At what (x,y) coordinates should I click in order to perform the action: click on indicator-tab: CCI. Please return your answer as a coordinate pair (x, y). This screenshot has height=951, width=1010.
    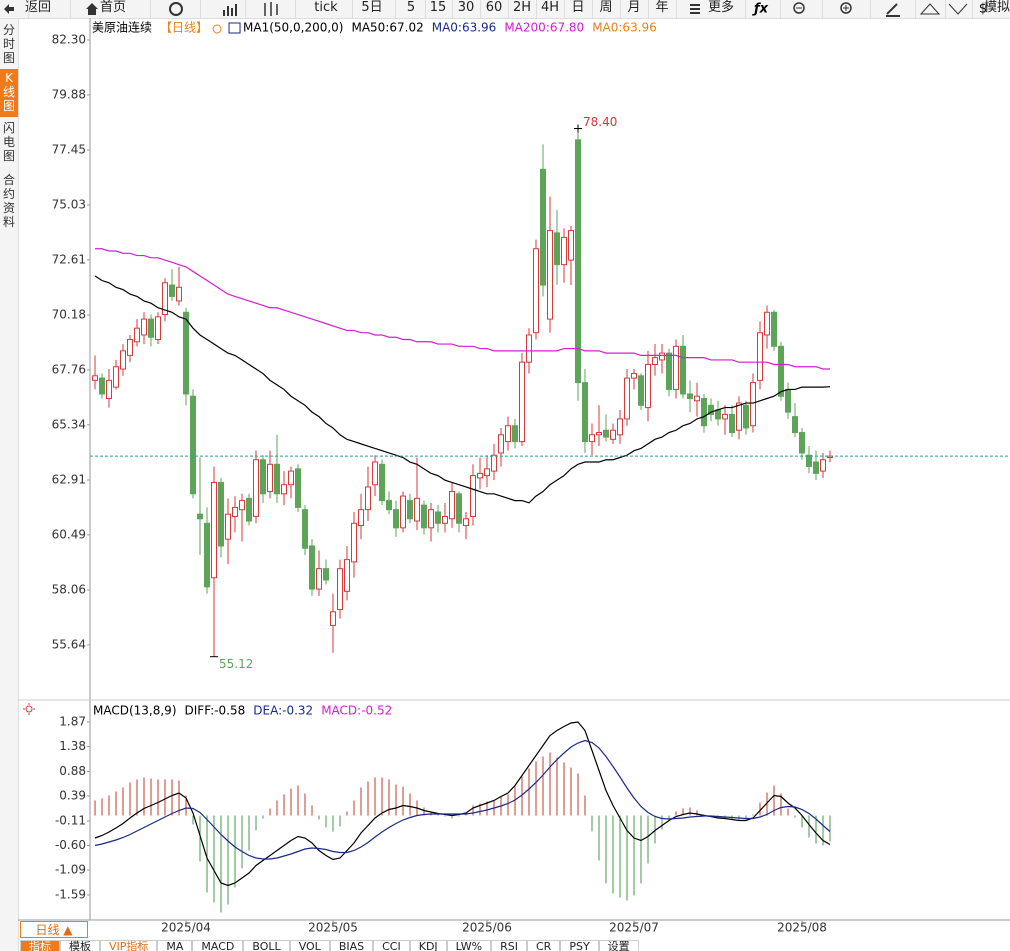
    Looking at the image, I should click on (391, 945).